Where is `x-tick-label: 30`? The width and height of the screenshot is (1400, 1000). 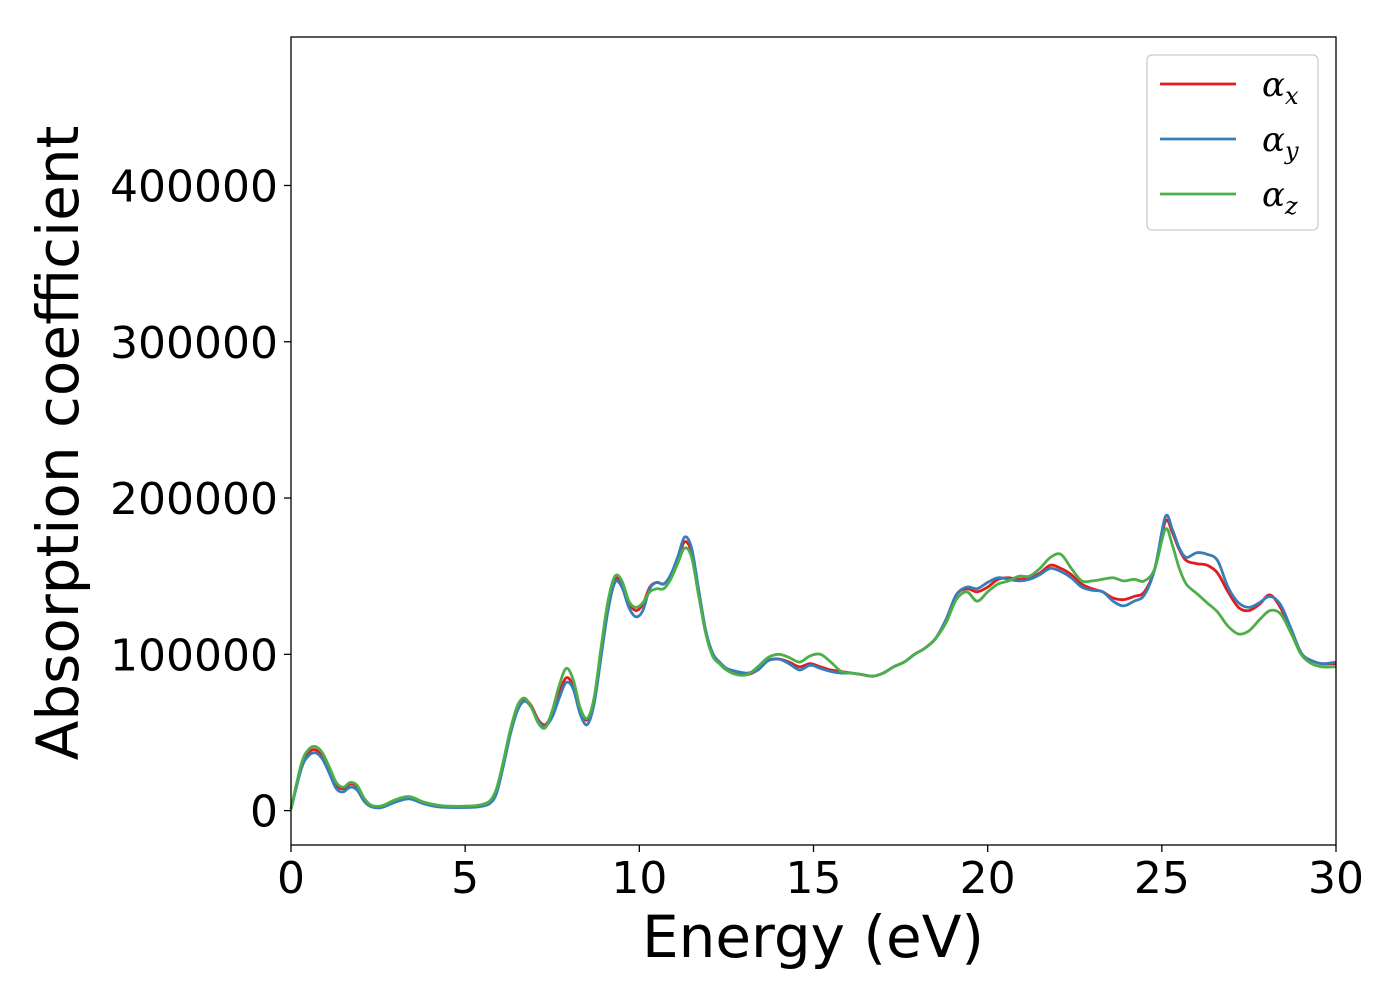 x-tick-label: 30 is located at coordinates (1336, 878).